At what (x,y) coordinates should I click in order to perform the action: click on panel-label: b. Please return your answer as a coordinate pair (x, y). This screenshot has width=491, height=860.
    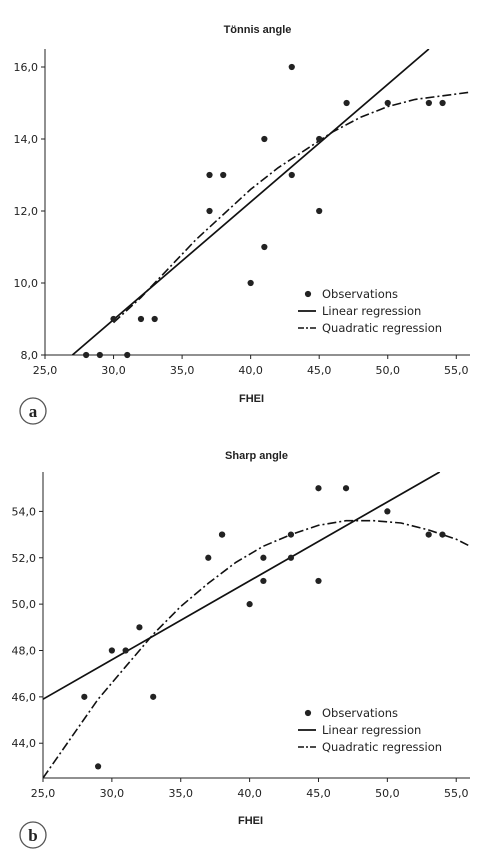
    Looking at the image, I should click on (32, 835).